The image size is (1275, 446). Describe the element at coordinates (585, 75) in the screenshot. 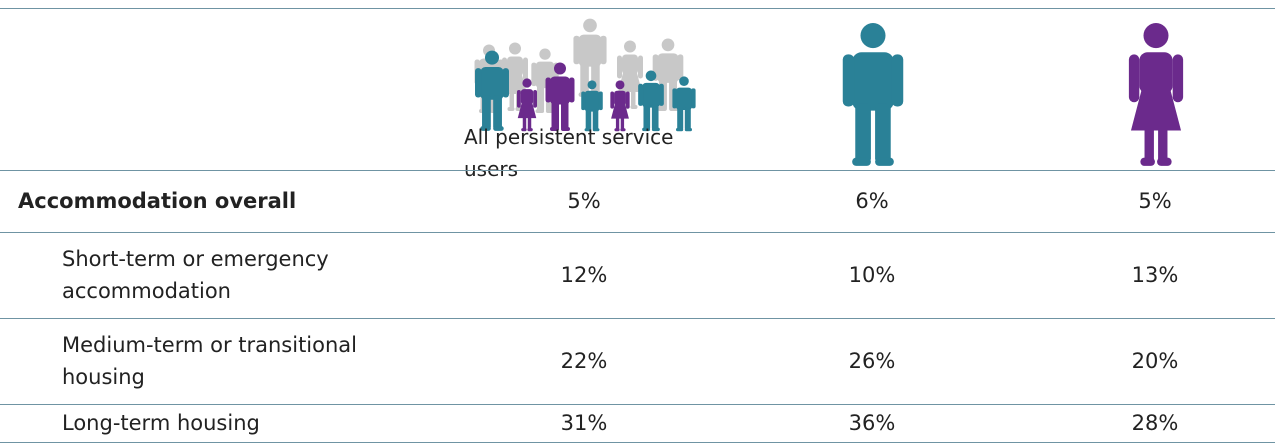

I see `crowd-icon` at that location.